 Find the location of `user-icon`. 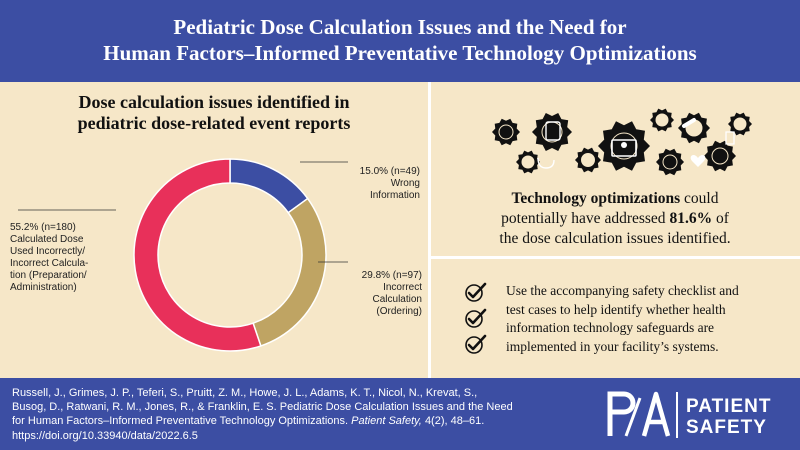

user-icon is located at coordinates (624, 145).